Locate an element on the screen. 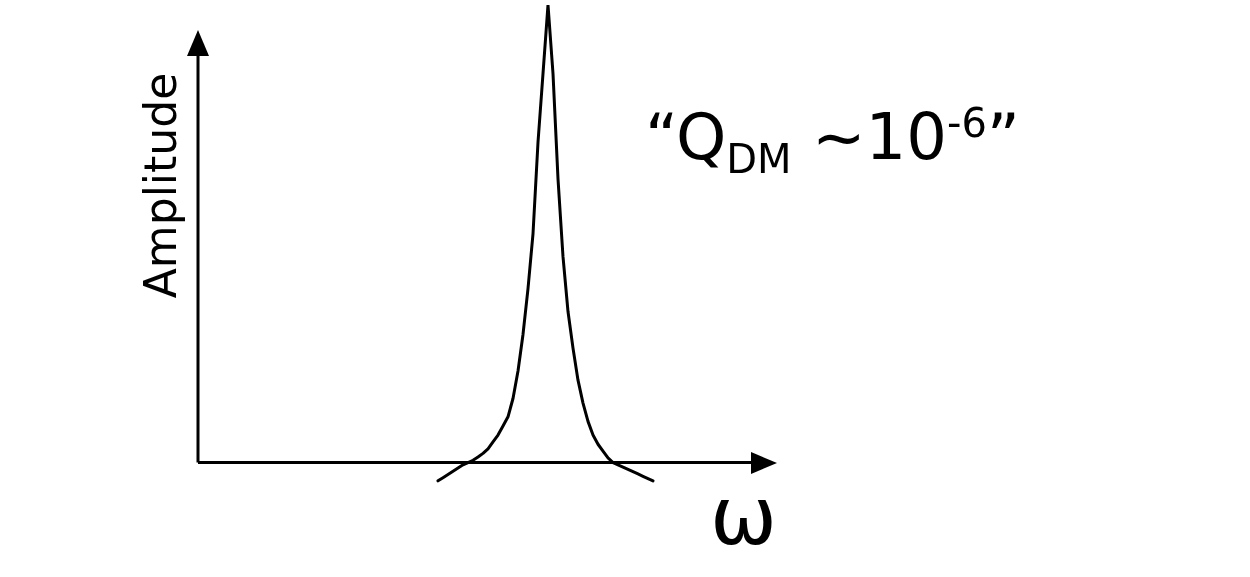 This screenshot has height=577, width=1250. y-axis-title: Amplitude is located at coordinates (160, 186).